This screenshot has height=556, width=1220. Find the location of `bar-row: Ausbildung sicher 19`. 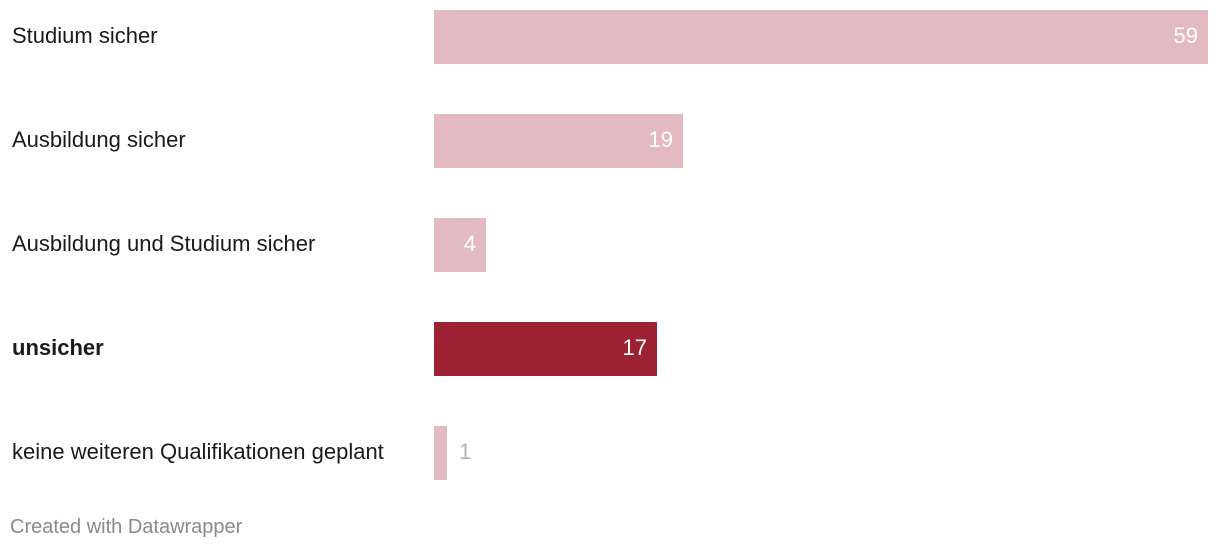

bar-row: Ausbildung sicher 19 is located at coordinates (610, 141).